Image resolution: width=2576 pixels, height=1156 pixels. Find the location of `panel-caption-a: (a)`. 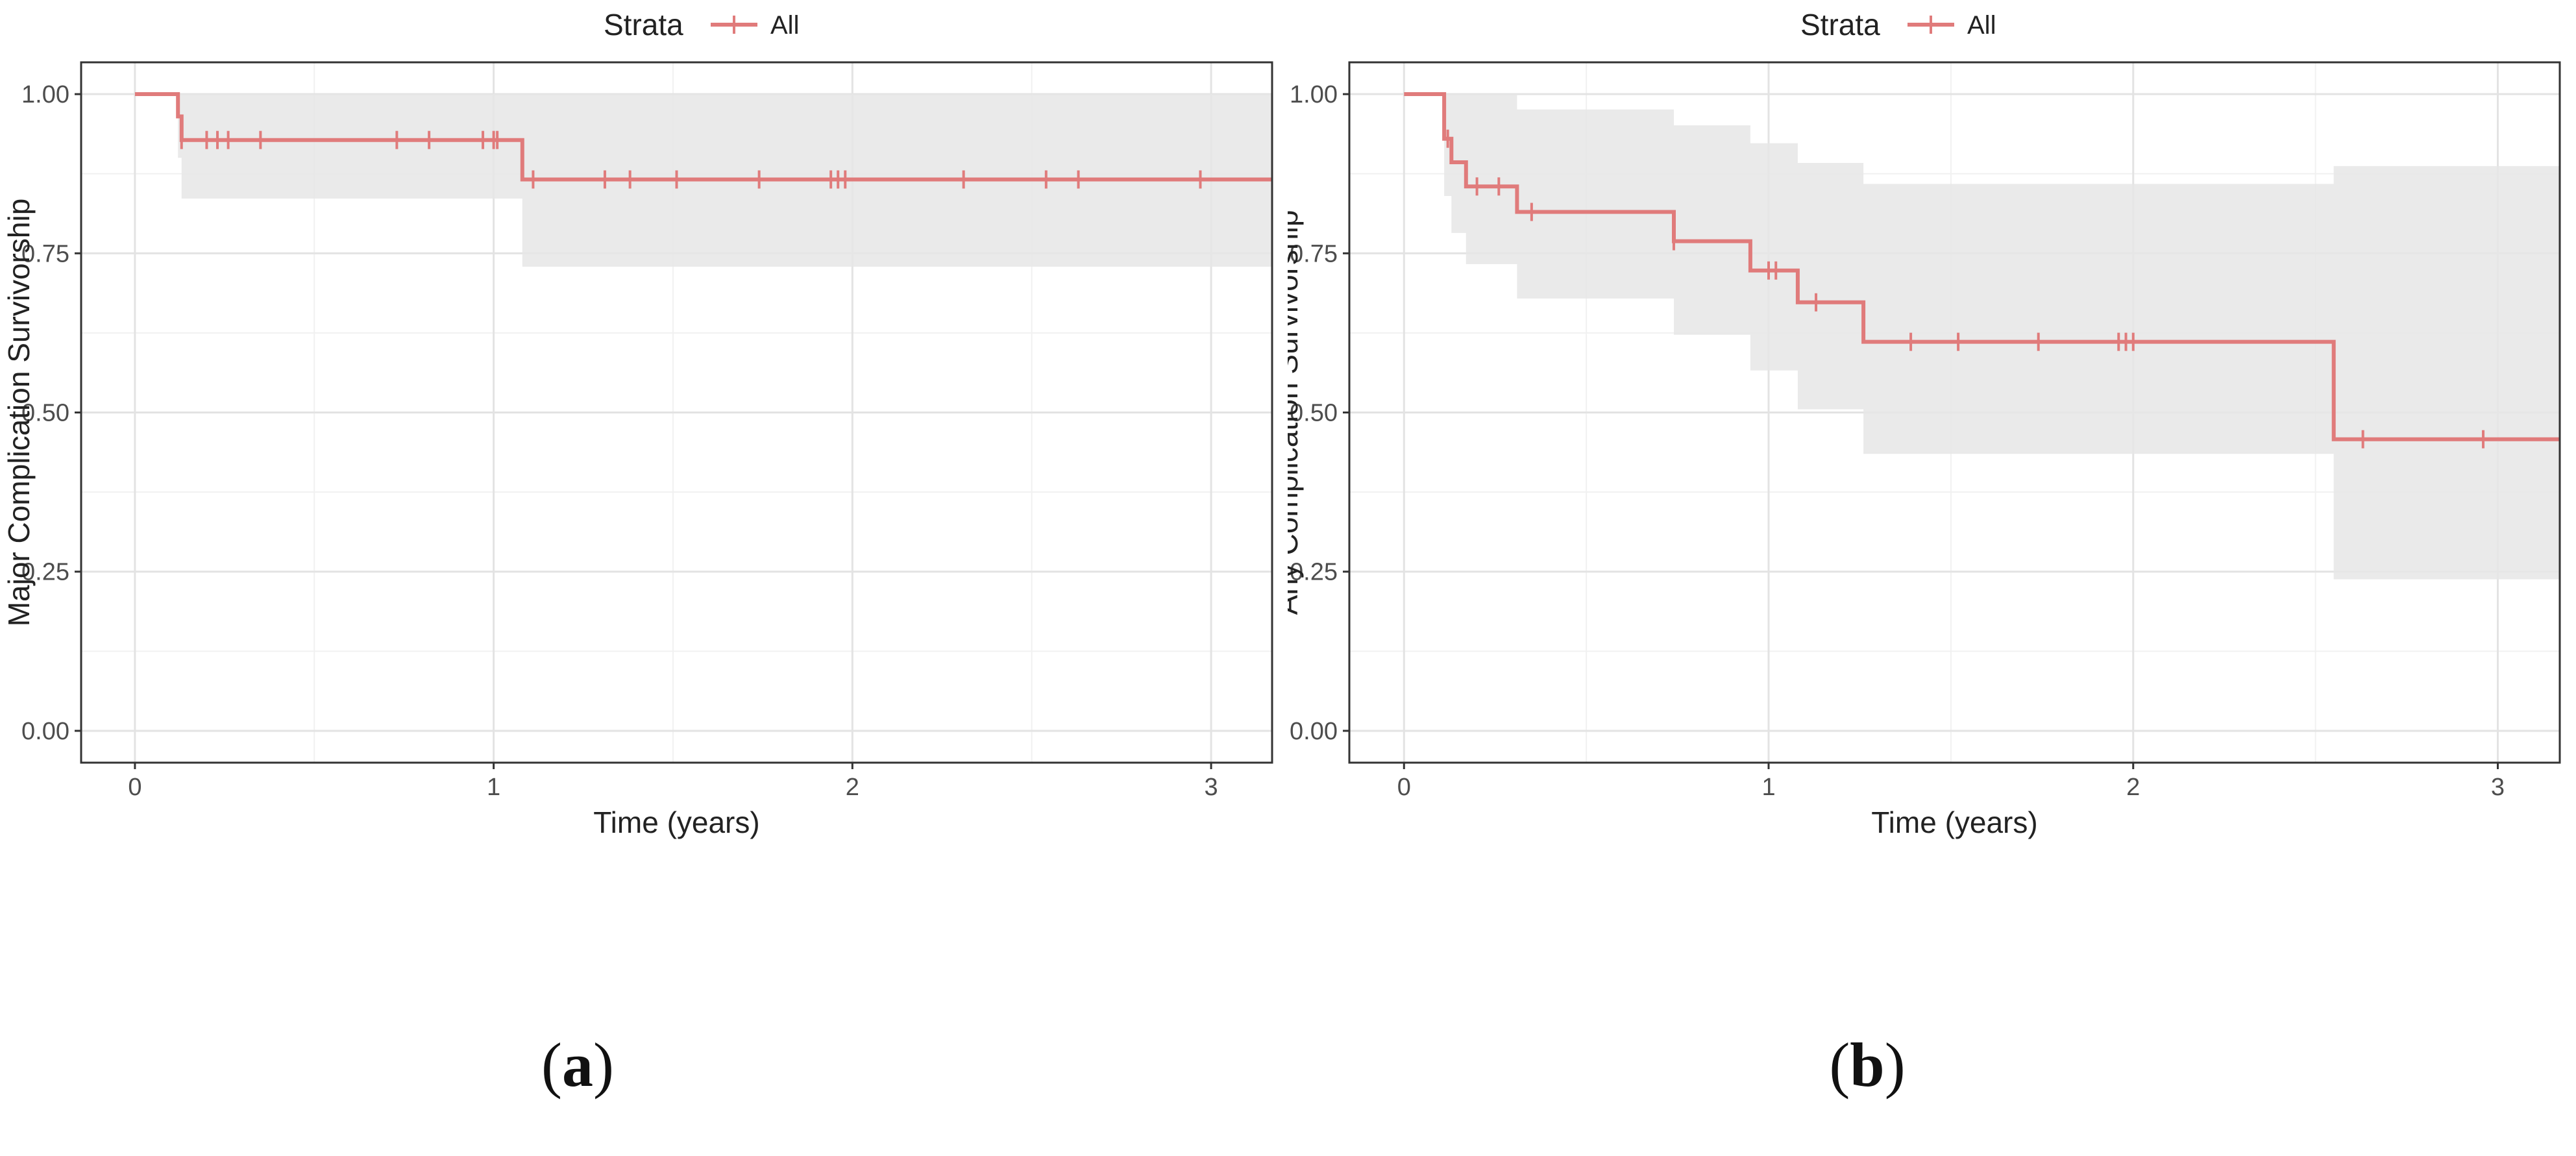

panel-caption-a: (a) is located at coordinates (577, 1065).